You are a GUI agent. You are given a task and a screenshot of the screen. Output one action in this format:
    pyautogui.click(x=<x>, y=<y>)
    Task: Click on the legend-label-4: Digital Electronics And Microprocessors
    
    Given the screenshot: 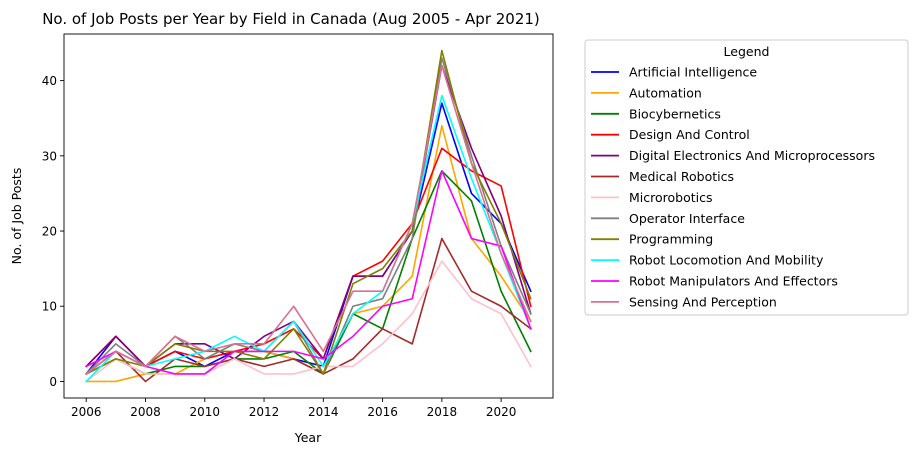 What is the action you would take?
    pyautogui.click(x=752, y=155)
    